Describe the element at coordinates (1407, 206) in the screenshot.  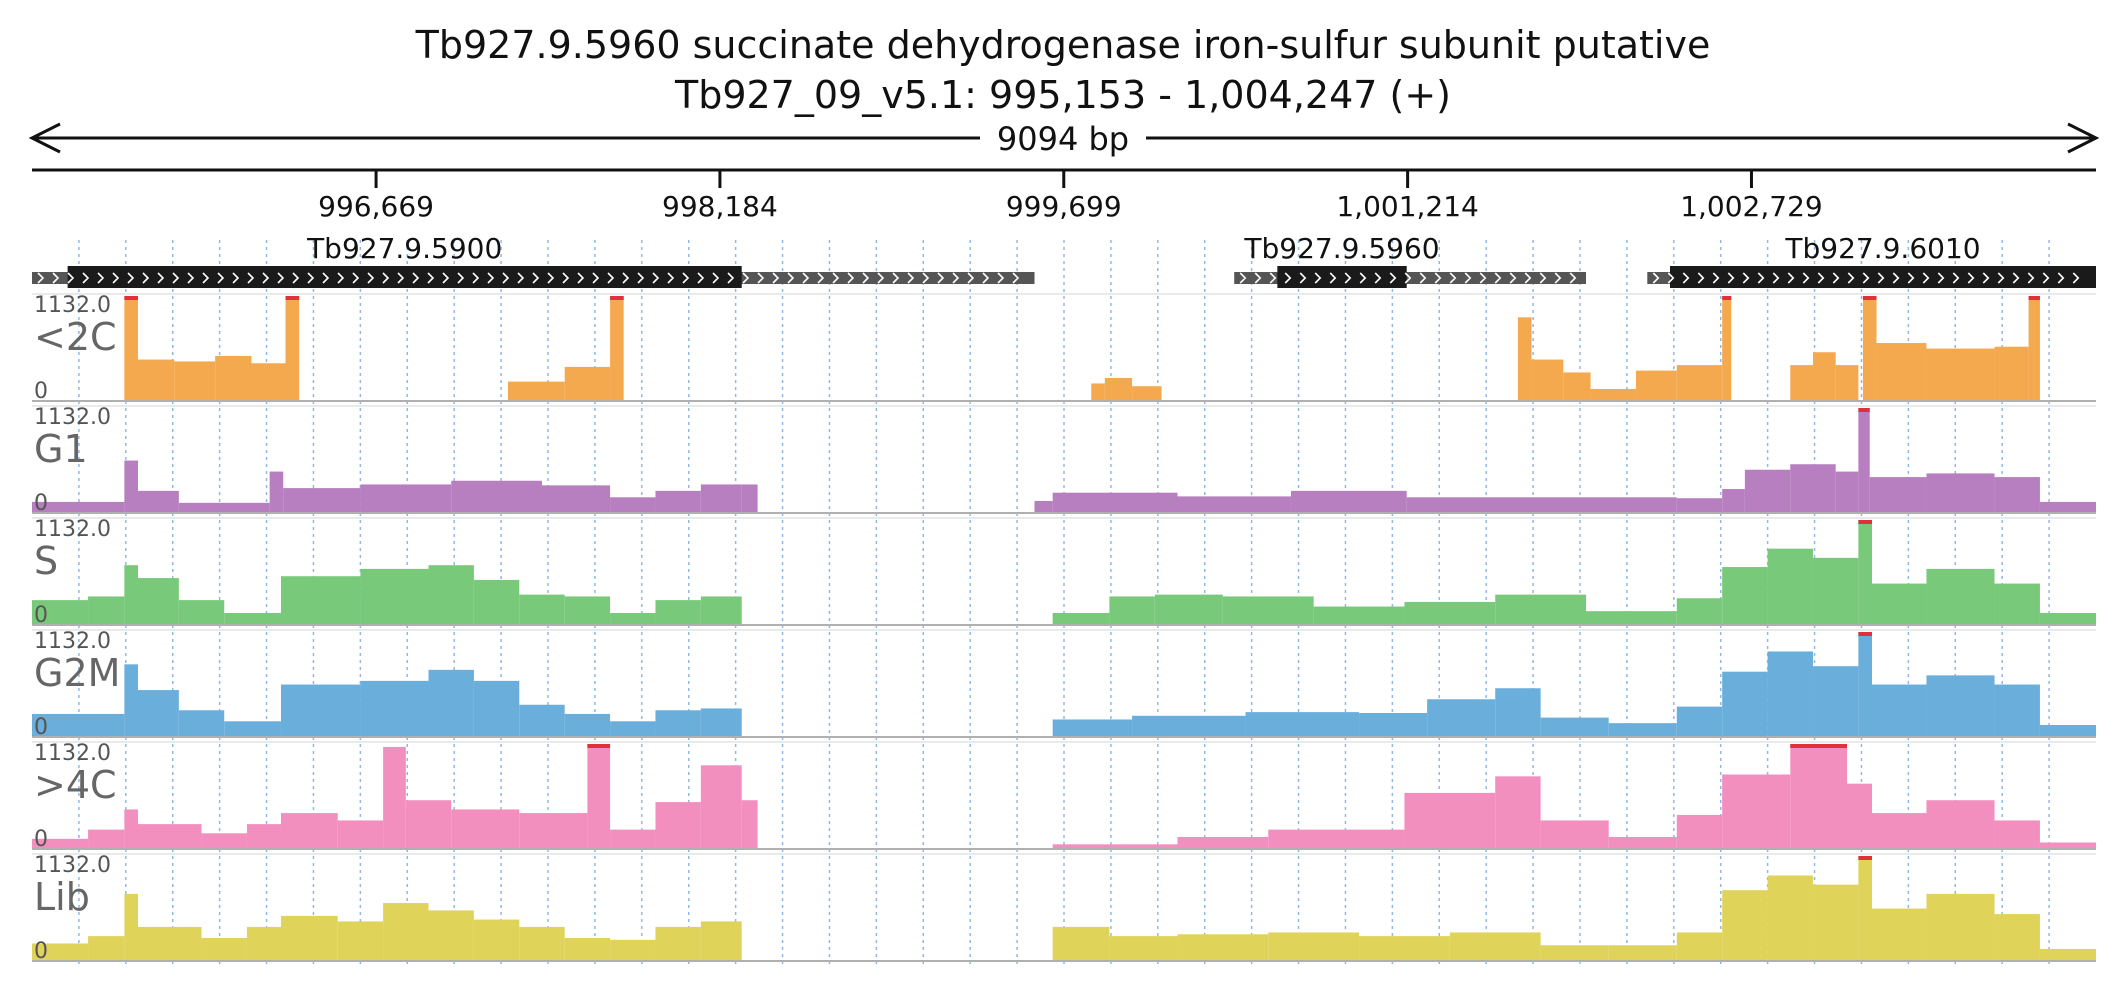
I see `axis-tick-label: 1,001,214` at that location.